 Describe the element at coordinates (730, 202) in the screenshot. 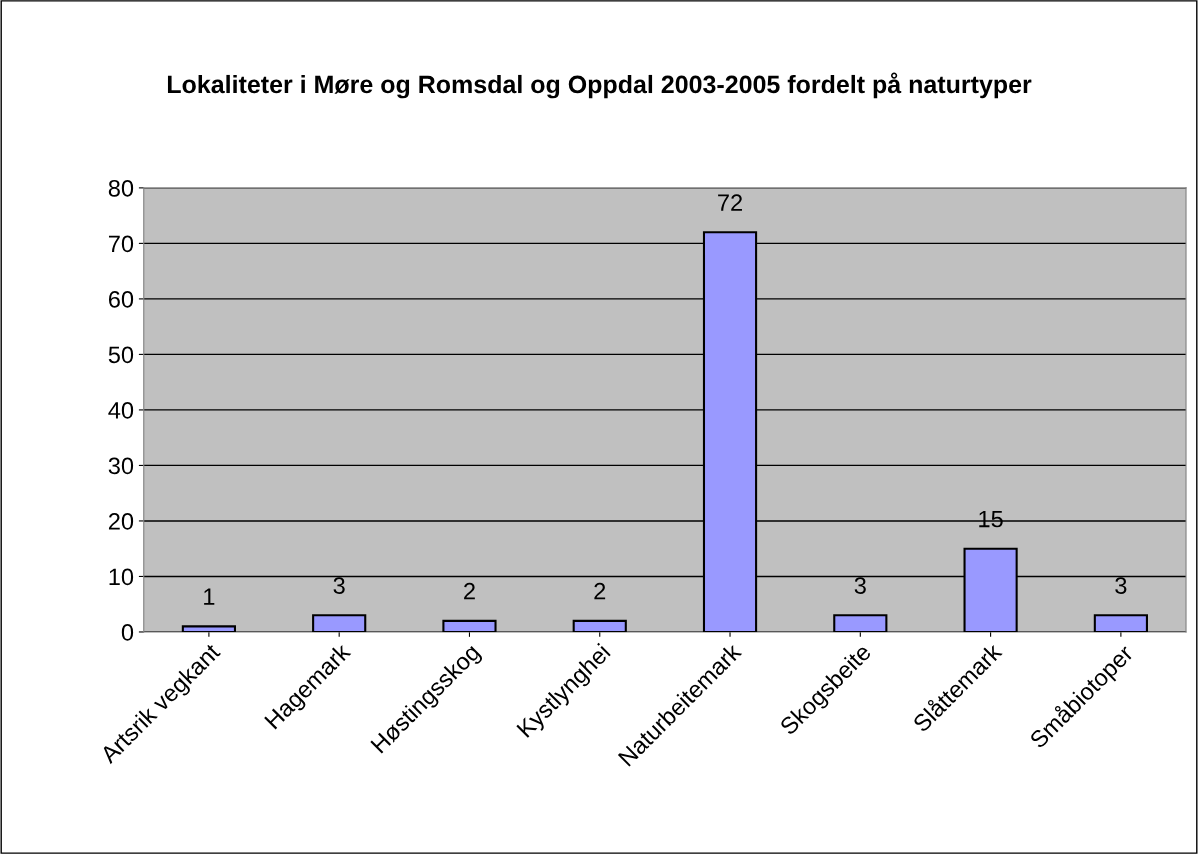

I see `data-label: 72` at that location.